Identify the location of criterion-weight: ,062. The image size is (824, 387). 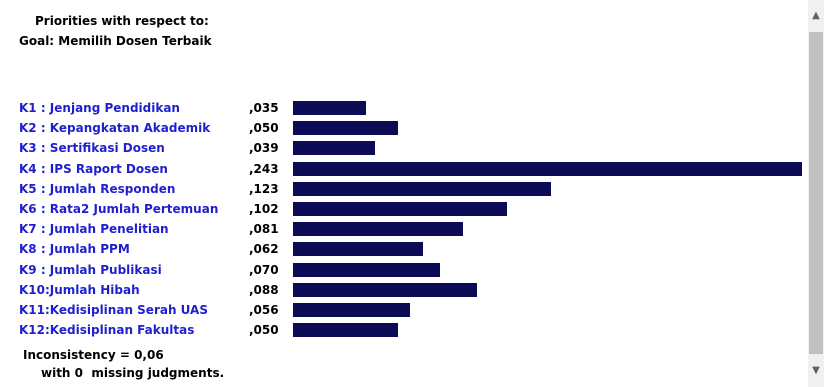
(264, 249).